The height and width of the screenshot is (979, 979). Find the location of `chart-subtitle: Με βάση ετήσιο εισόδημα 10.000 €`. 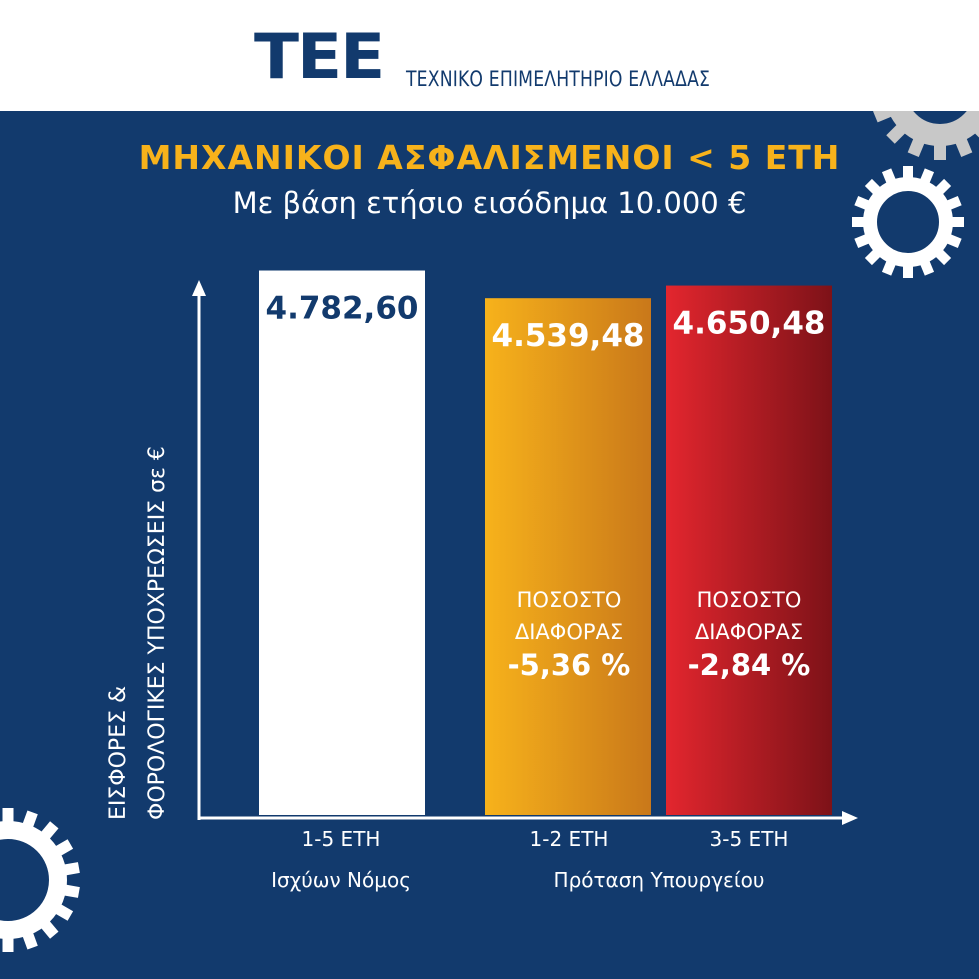

chart-subtitle: Με βάση ετήσιο εισόδημα 10.000 € is located at coordinates (489, 203).